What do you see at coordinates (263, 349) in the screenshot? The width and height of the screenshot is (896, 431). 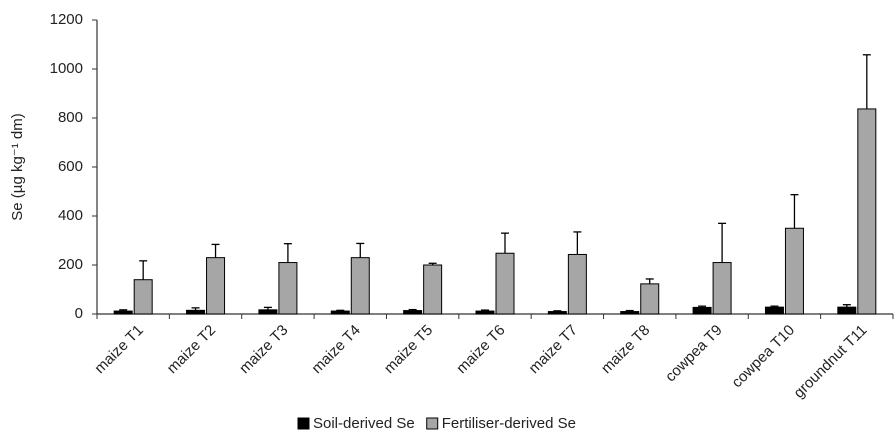 I see `x-tick-label: maize T3` at bounding box center [263, 349].